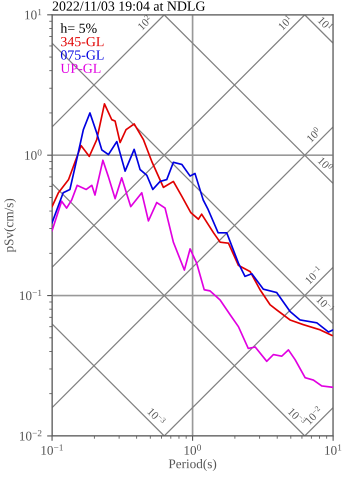  Describe the element at coordinates (313, 274) in the screenshot. I see `text: 10$^{−1}$` at that location.